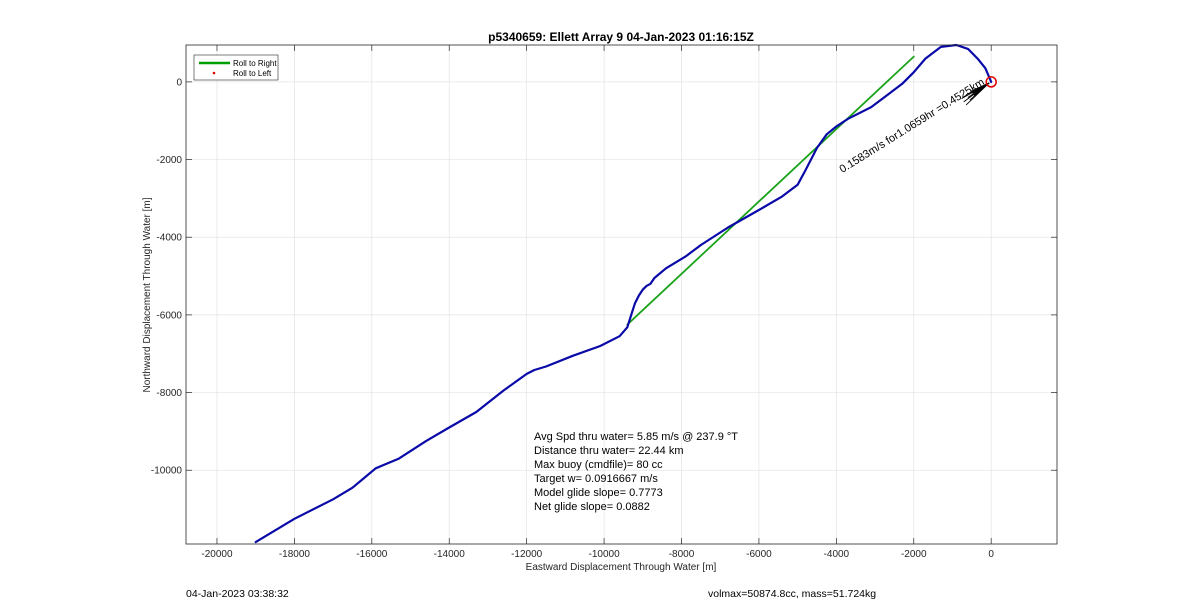  I want to click on y-tick-label: -10000, so click(167, 471).